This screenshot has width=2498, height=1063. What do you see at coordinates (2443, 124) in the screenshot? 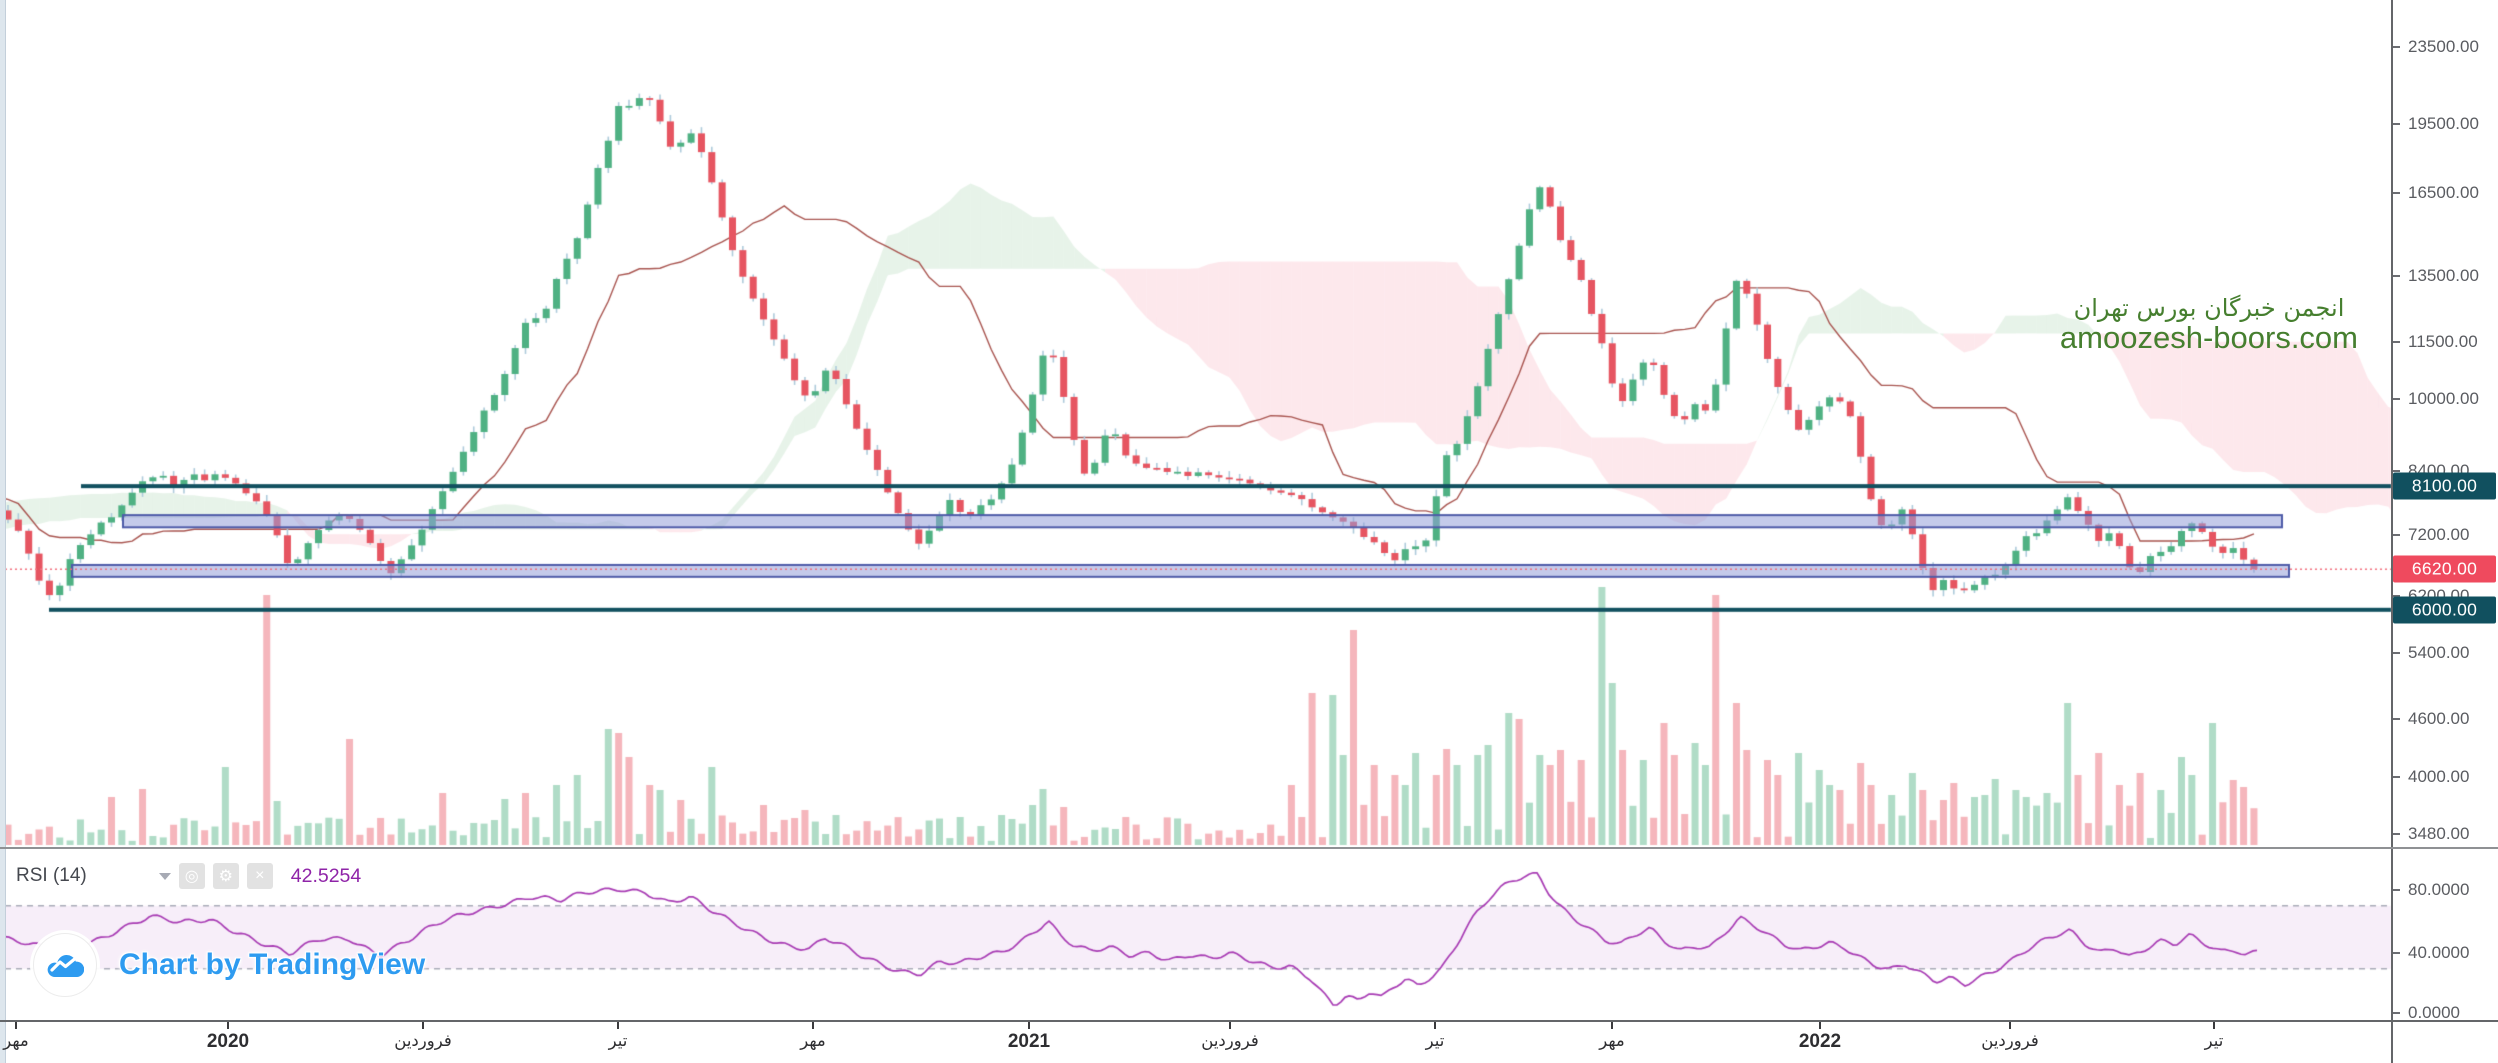
I see `price-axis-label: 19500.00` at bounding box center [2443, 124].